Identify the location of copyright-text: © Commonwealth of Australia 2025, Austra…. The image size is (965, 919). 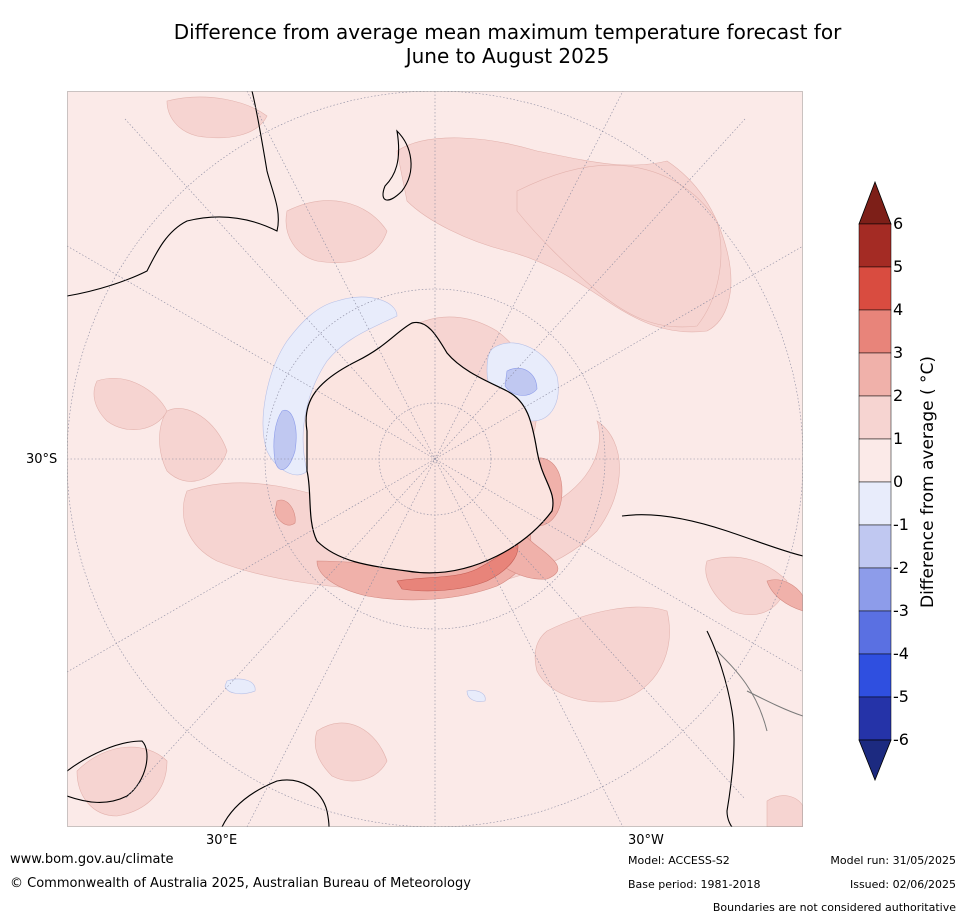
(240, 883).